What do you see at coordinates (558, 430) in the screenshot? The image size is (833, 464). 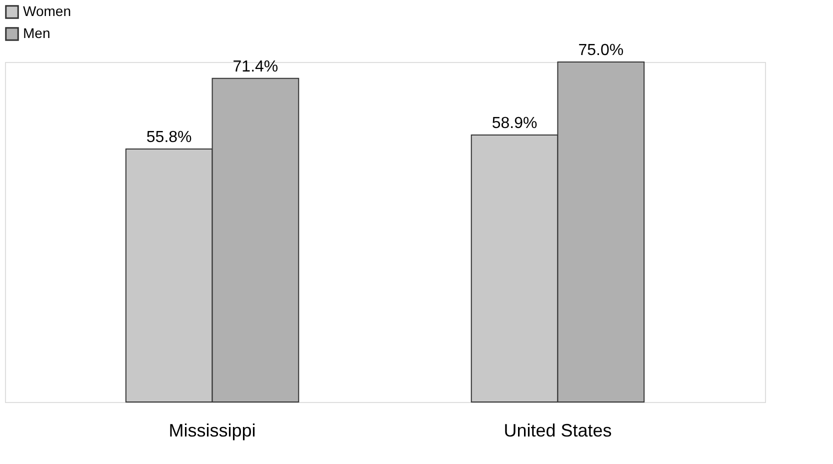 I see `x-tick-label: United States` at bounding box center [558, 430].